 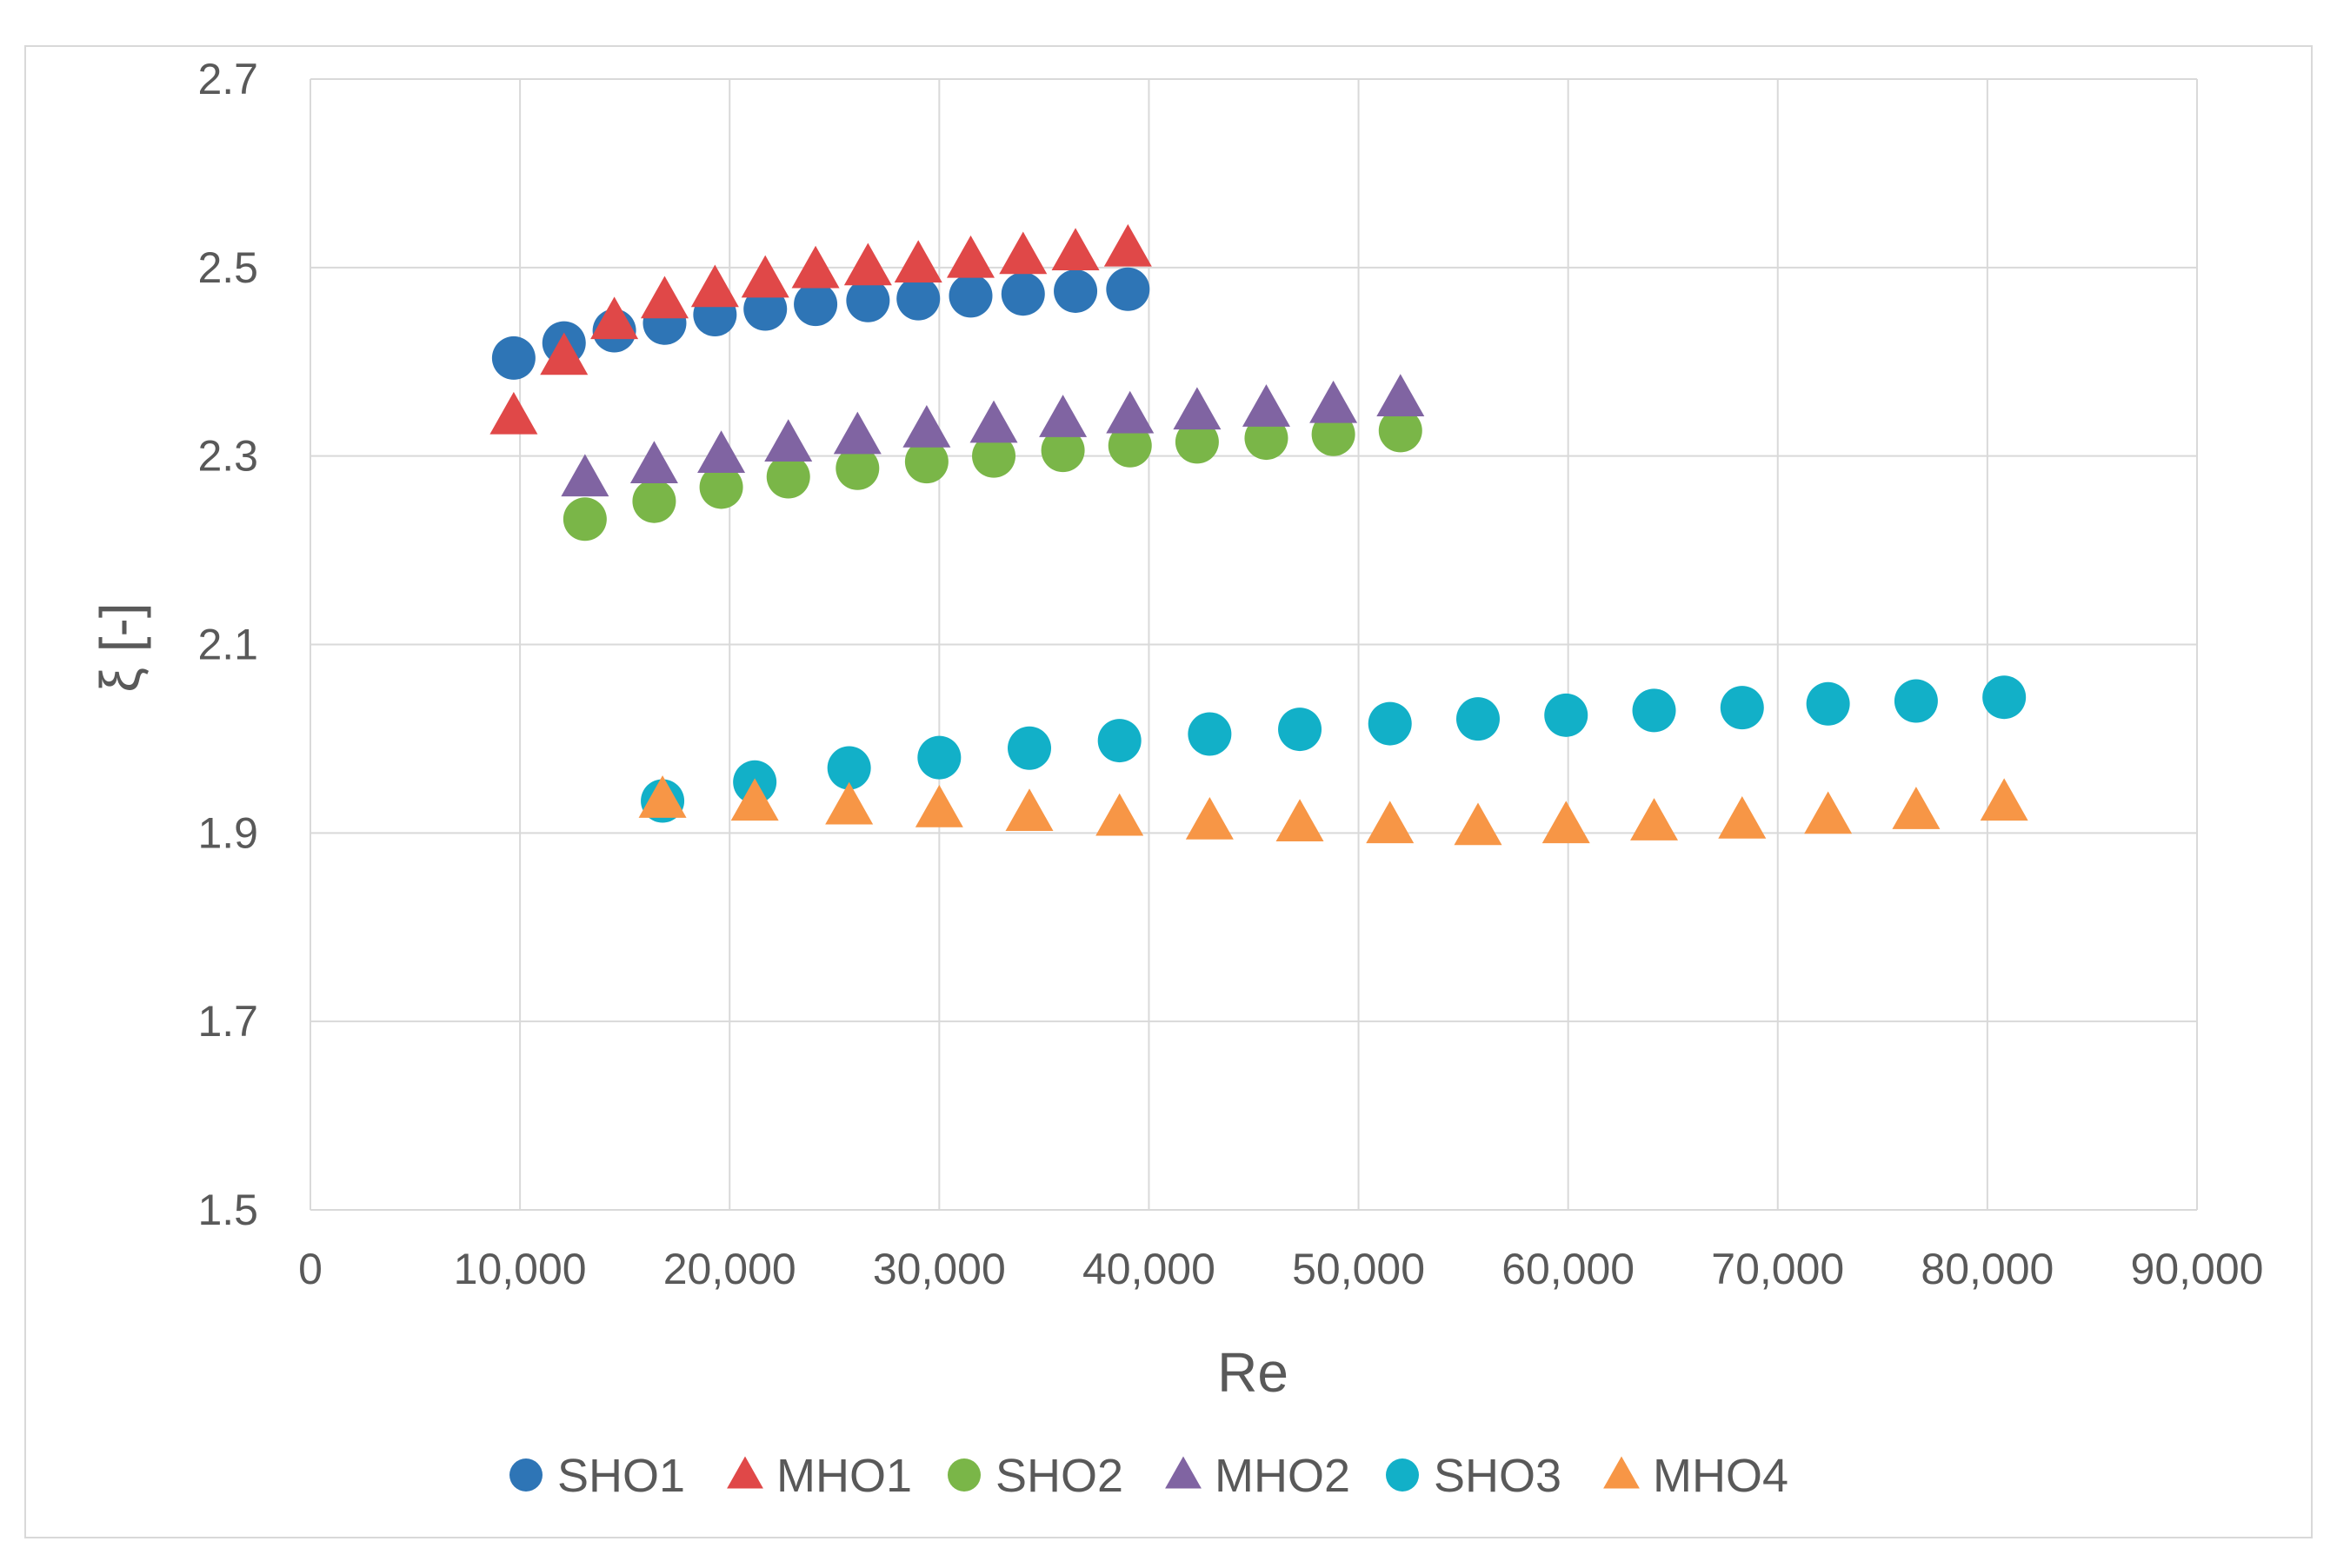 I want to click on legend-item-sho2: SHO2, so click(x=1035, y=1476).